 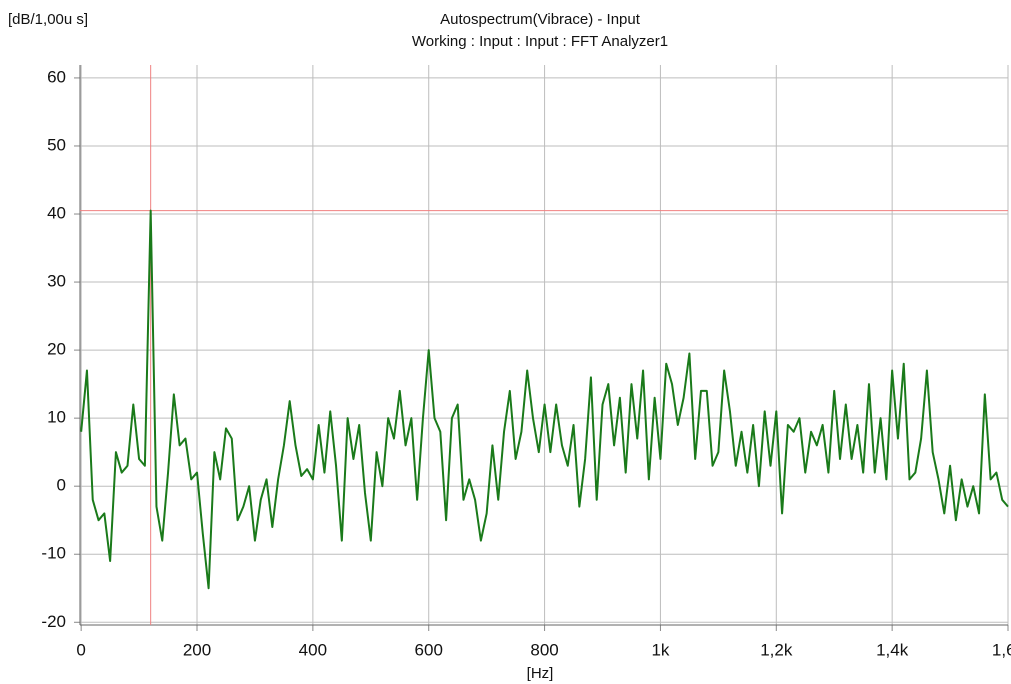 I want to click on x-tick-label: 600, so click(x=429, y=649).